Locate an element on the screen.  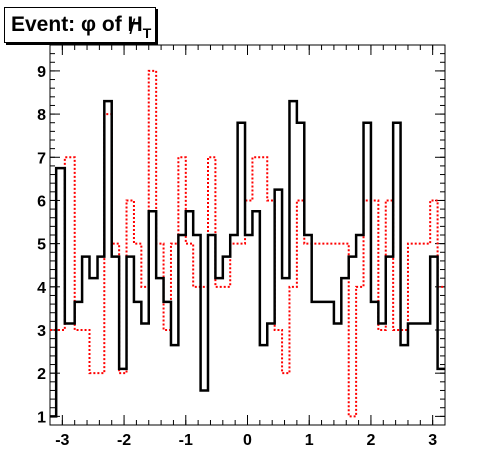
chart-title: Event: φ of H / T is located at coordinates (80, 25).